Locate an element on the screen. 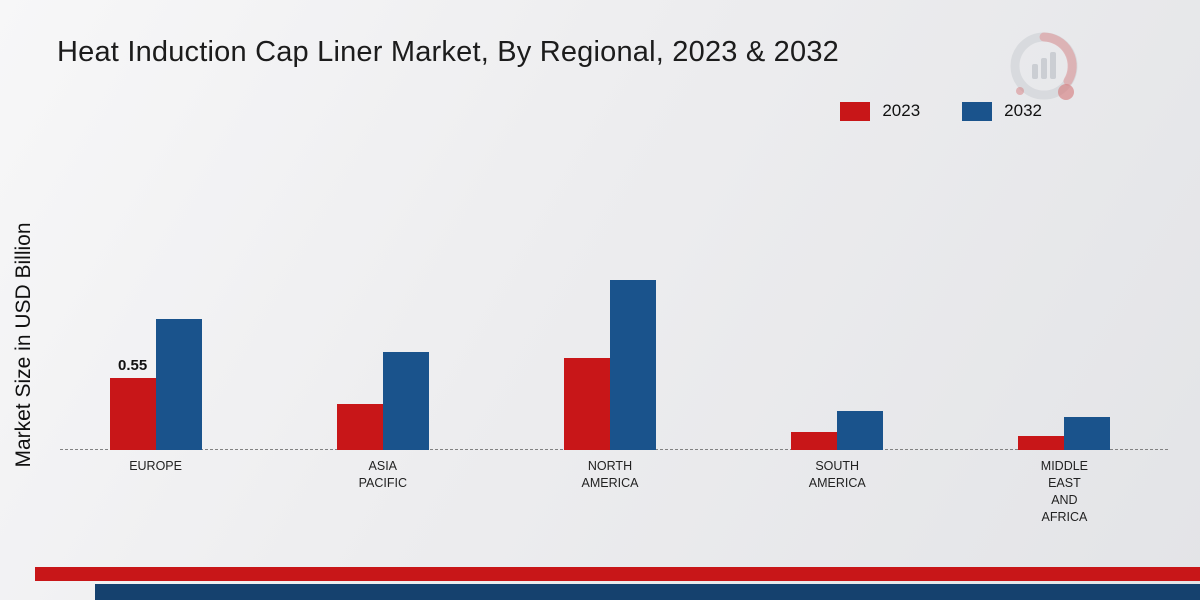 This screenshot has height=600, width=1200. bar-group-europe: 0.55 EUROPE is located at coordinates (155, 361).